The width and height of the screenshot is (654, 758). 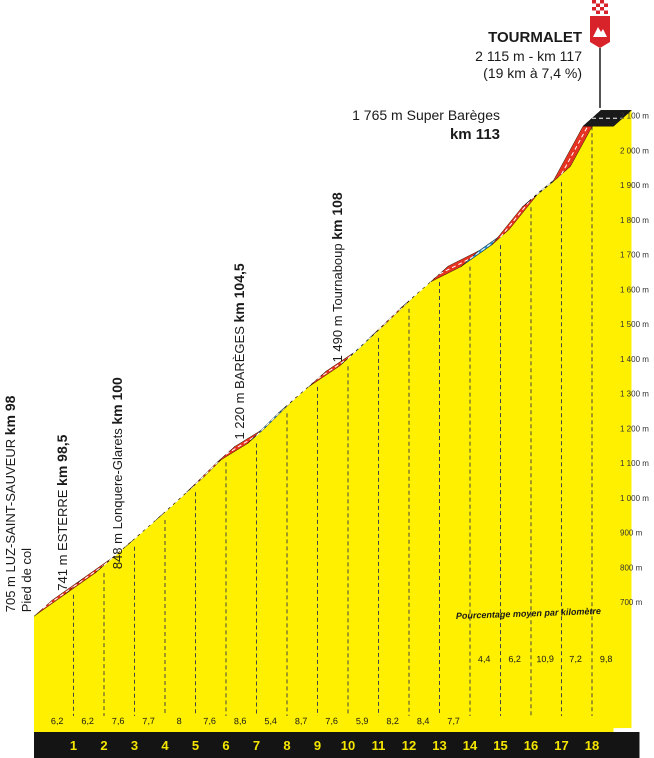 I want to click on km-label: 18, so click(x=592, y=745).